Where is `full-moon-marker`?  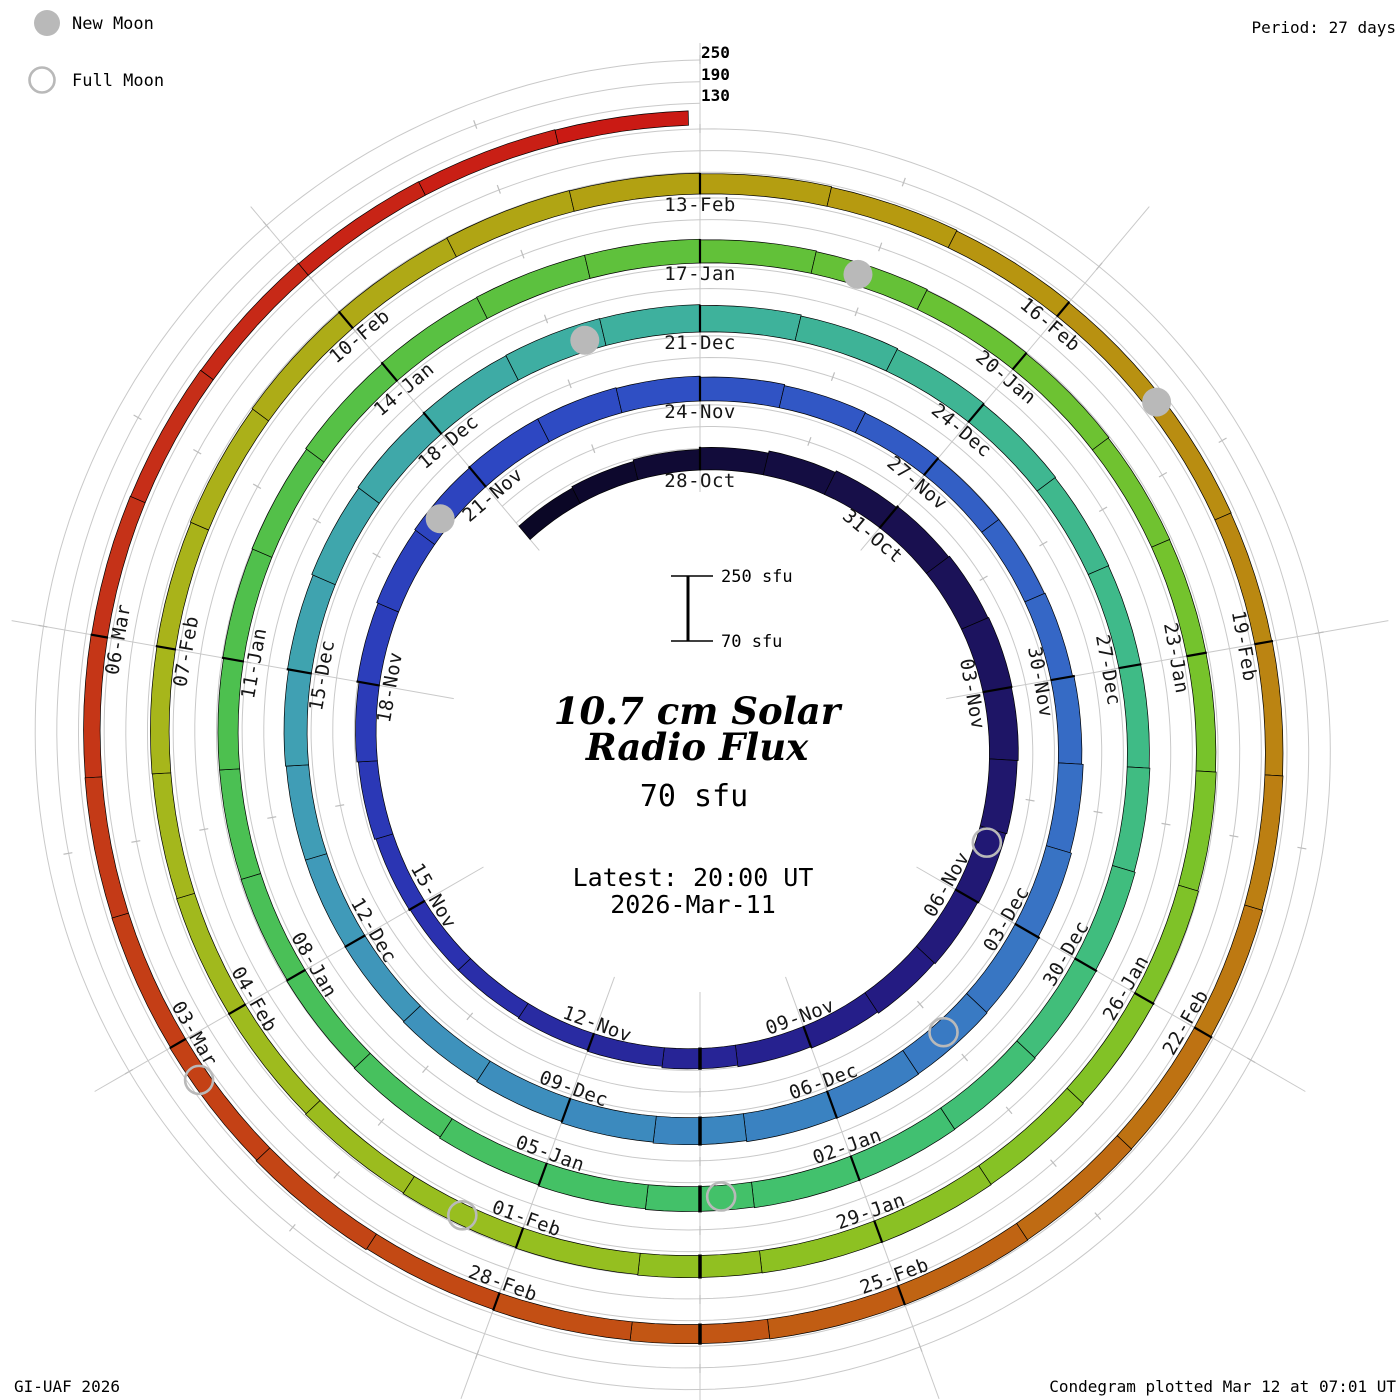
full-moon-marker is located at coordinates (943, 1032).